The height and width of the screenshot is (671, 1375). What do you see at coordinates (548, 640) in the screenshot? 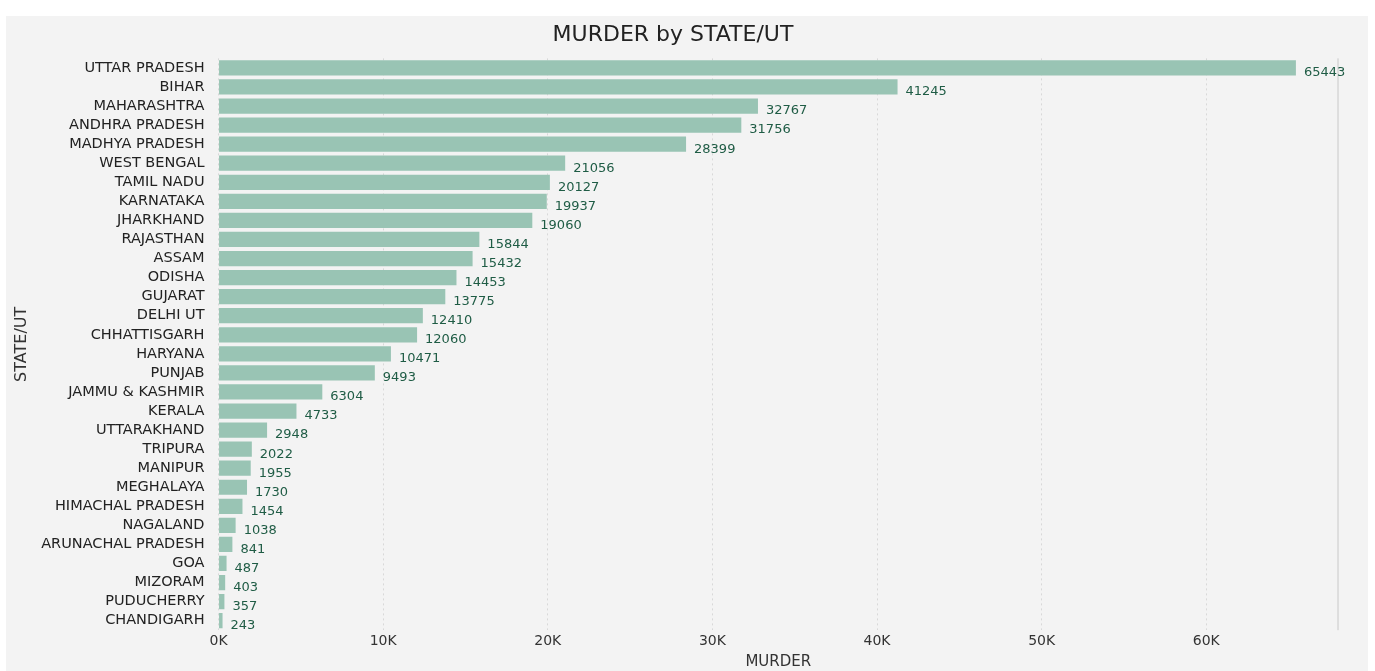
I see `x-tick-label: 20K` at bounding box center [548, 640].